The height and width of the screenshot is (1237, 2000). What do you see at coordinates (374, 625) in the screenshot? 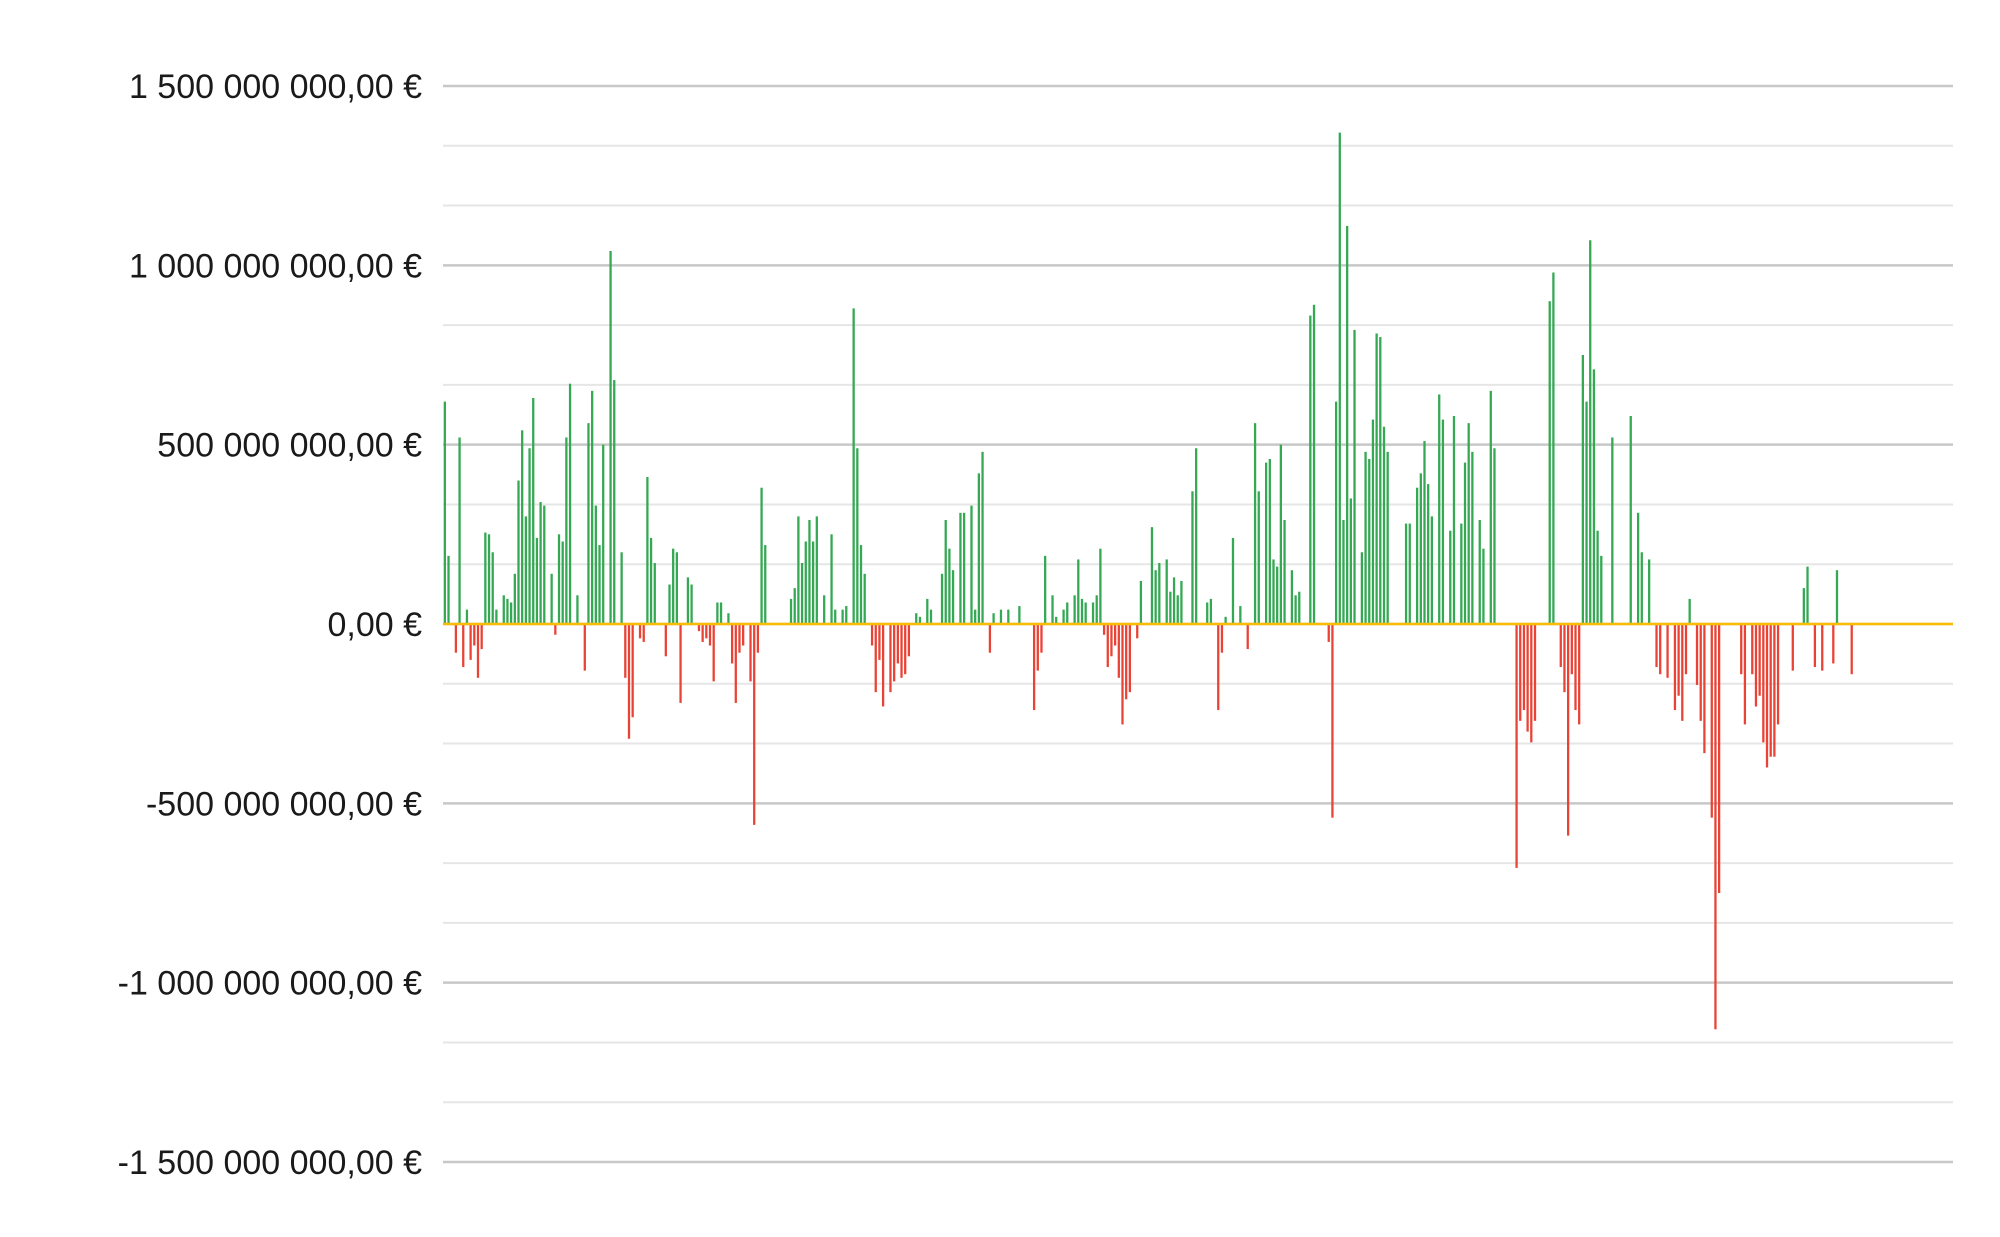
I see `y-tick-label: 0,00 €` at bounding box center [374, 625].